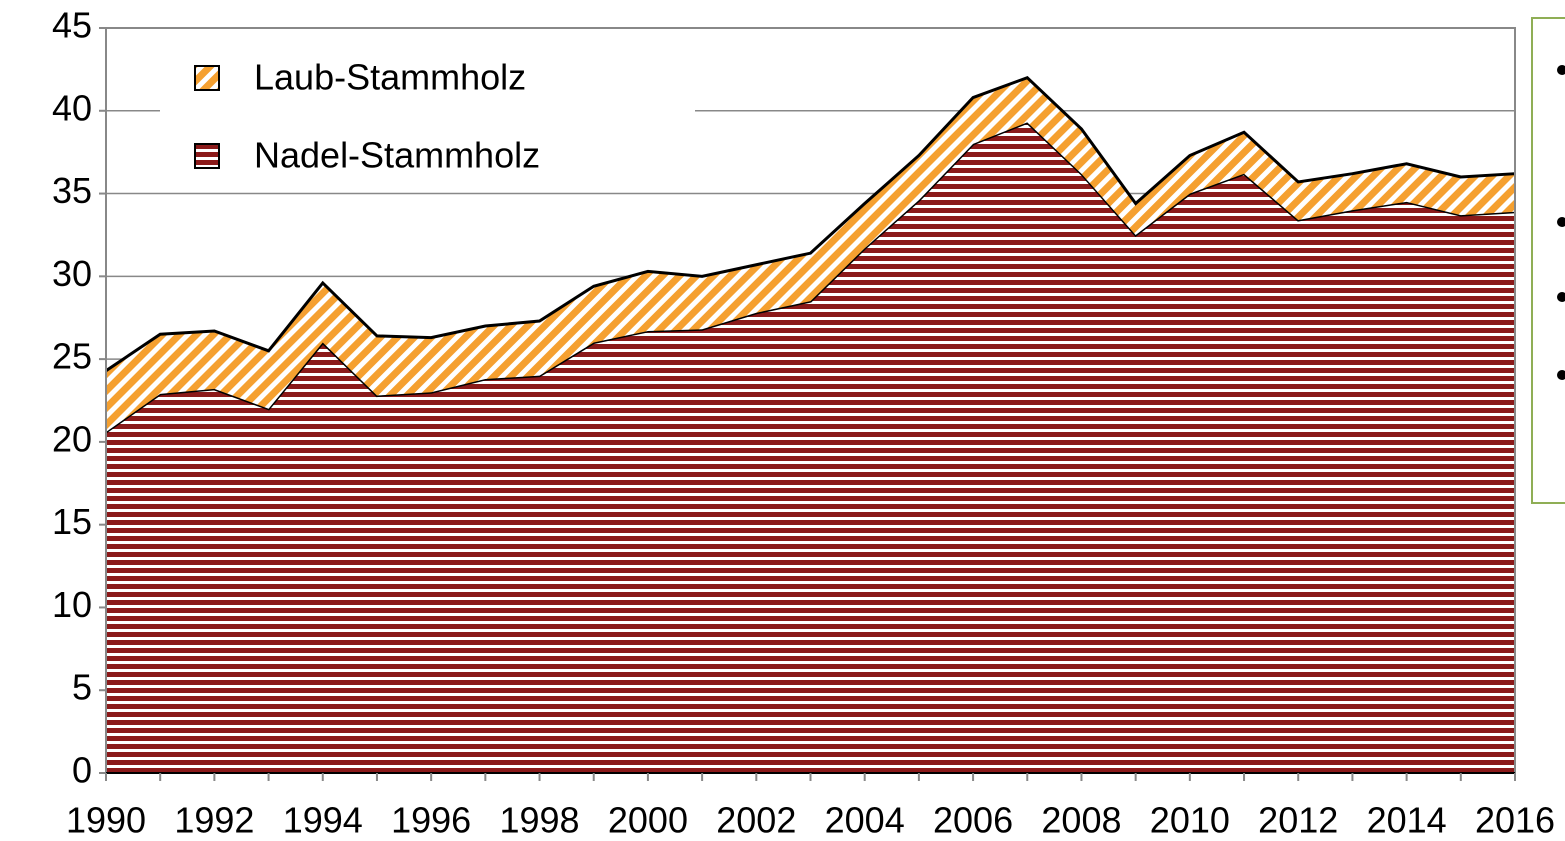  Describe the element at coordinates (1548, 260) in the screenshot. I see `side-box` at that location.